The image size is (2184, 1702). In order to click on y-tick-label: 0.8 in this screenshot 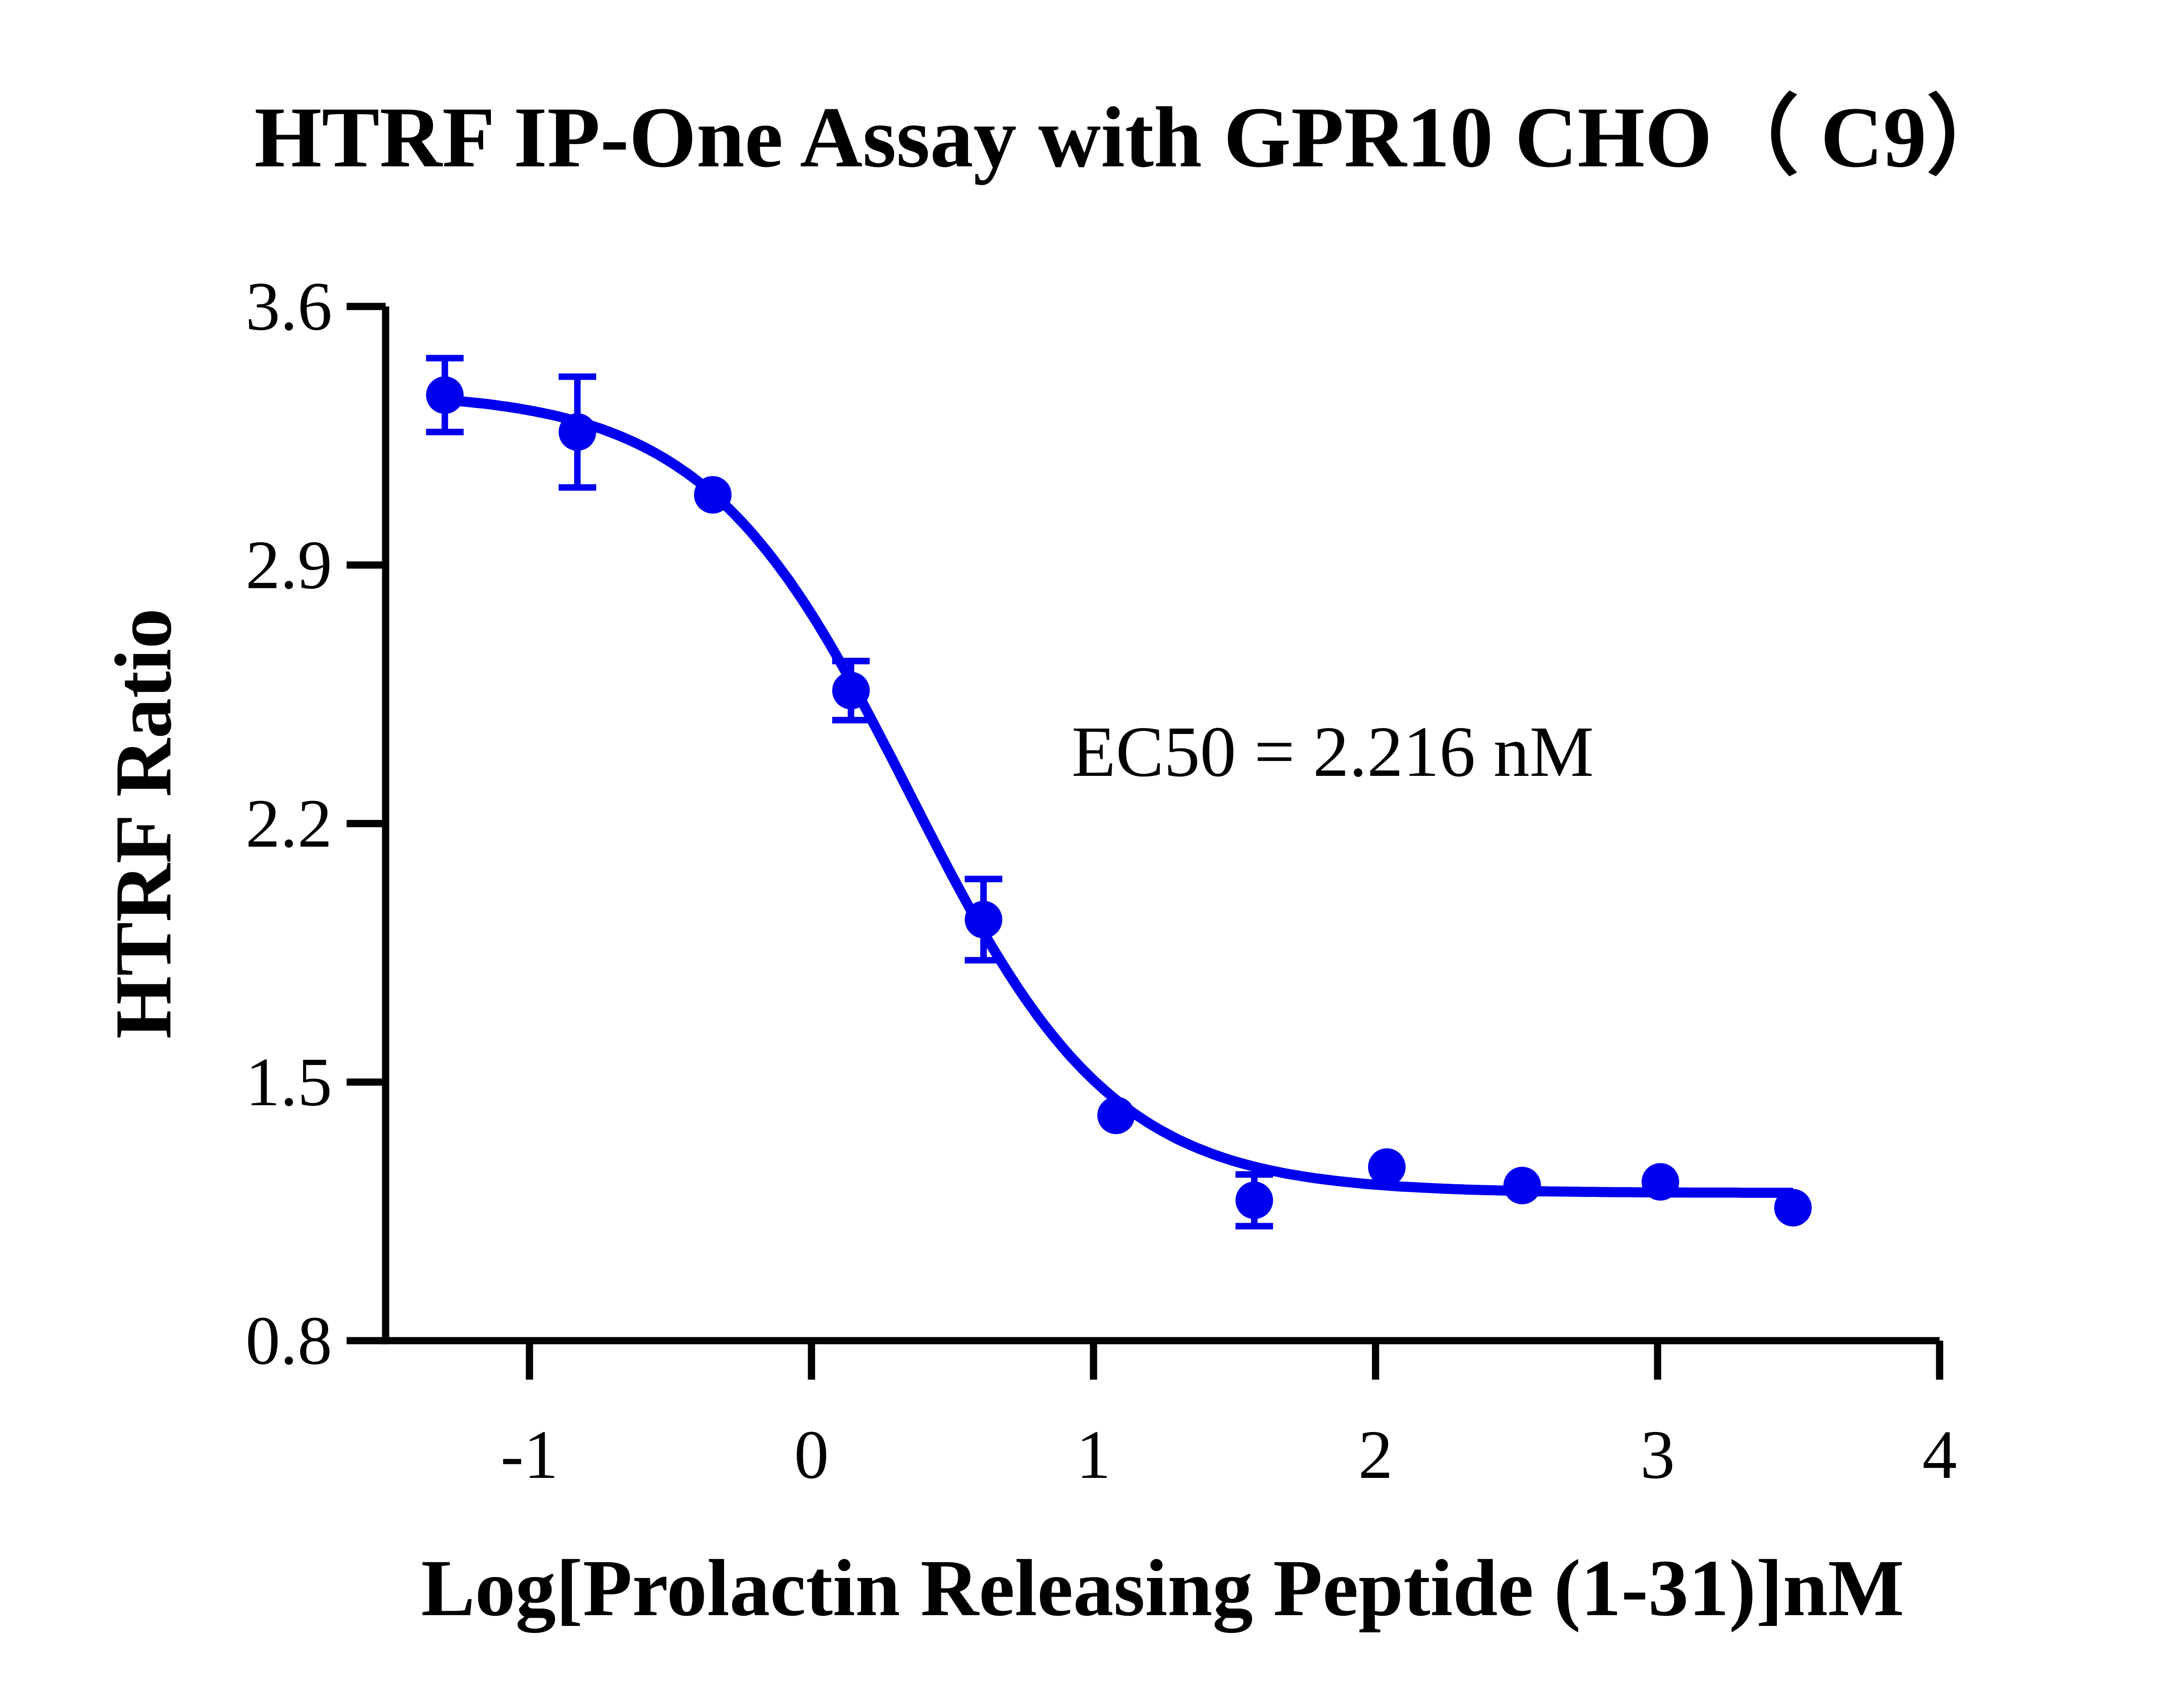, I will do `click(288, 1341)`.